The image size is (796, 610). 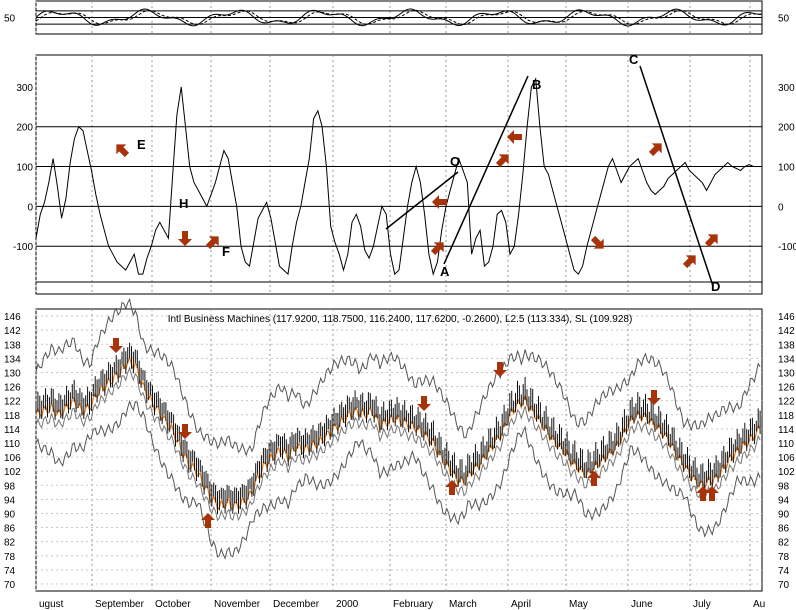 I want to click on oscillator-signal-line, so click(x=399, y=17).